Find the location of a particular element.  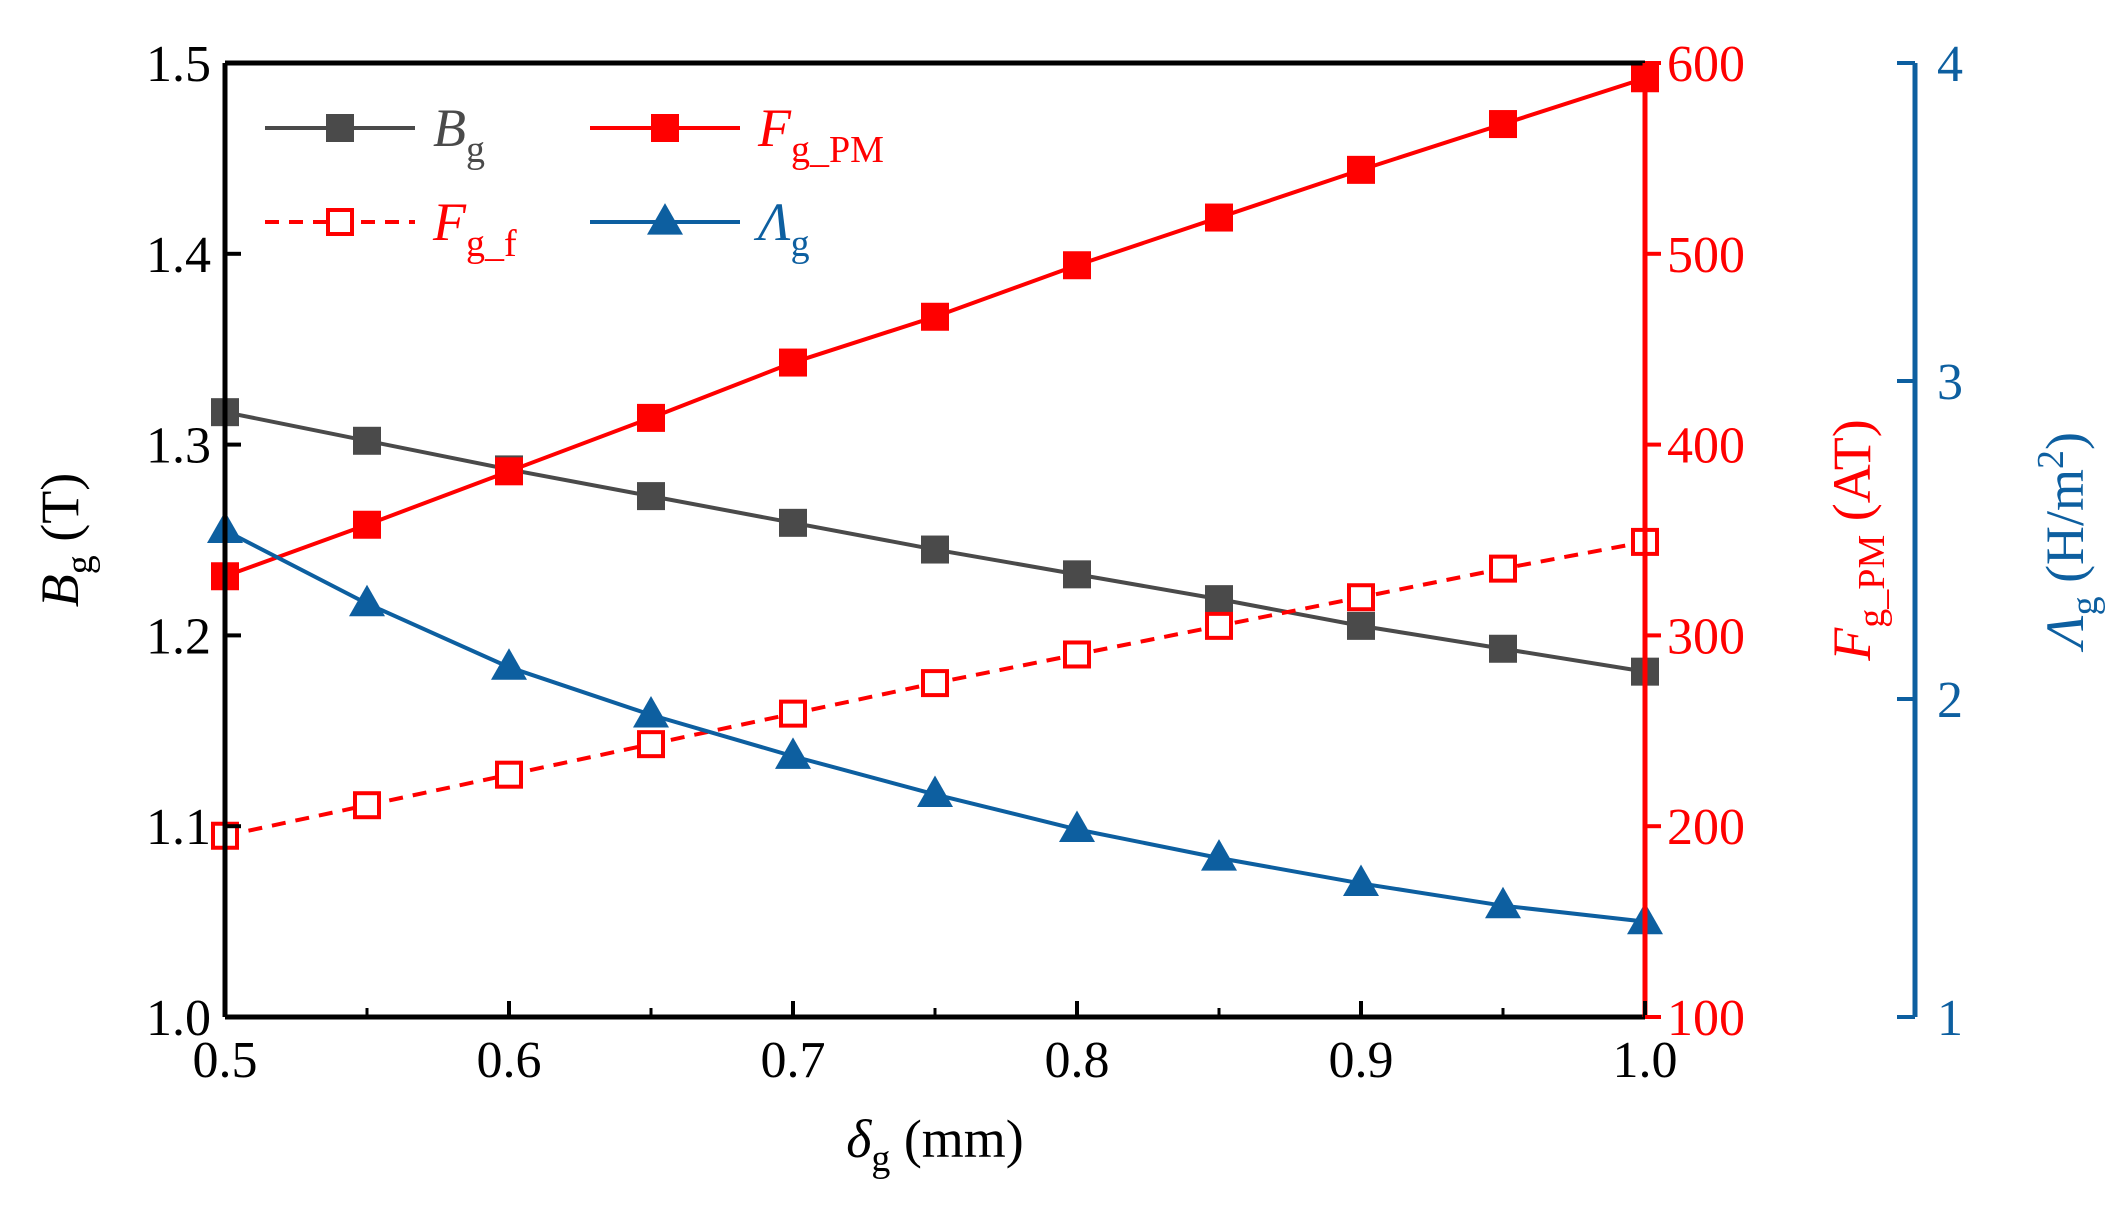

third-tick-label: 3 is located at coordinates (1950, 382).